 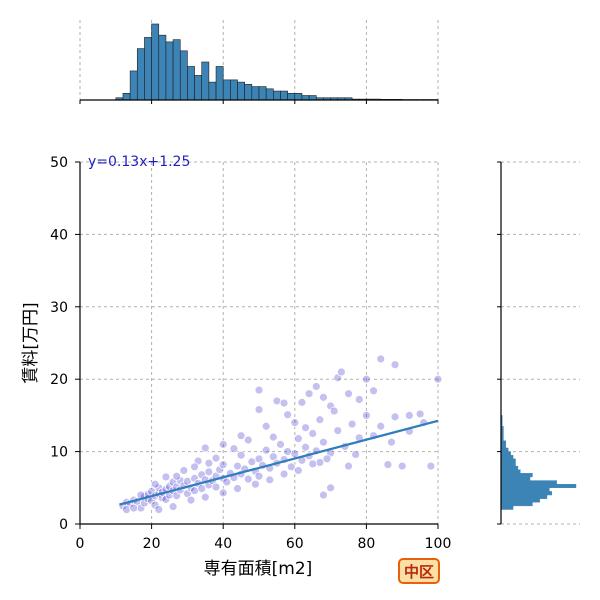 I want to click on x-tick-label: 20, so click(x=152, y=544).